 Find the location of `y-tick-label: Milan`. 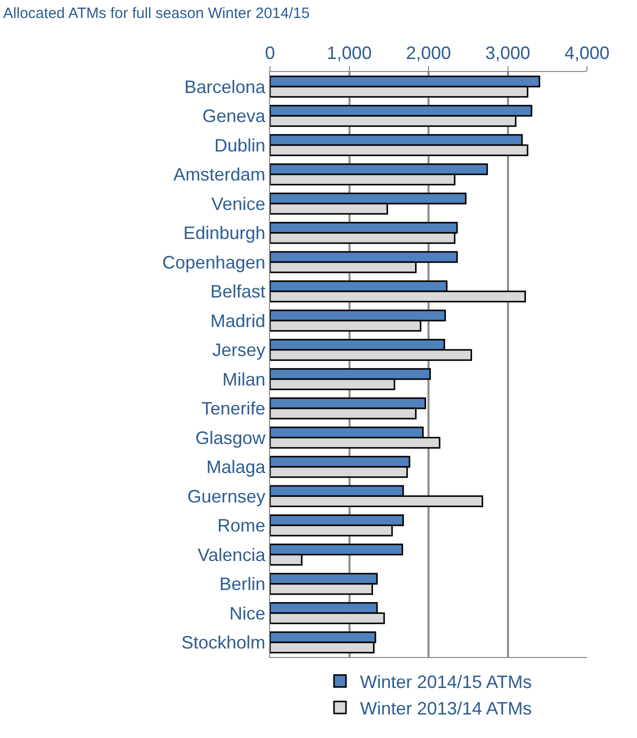

y-tick-label: Milan is located at coordinates (244, 379).